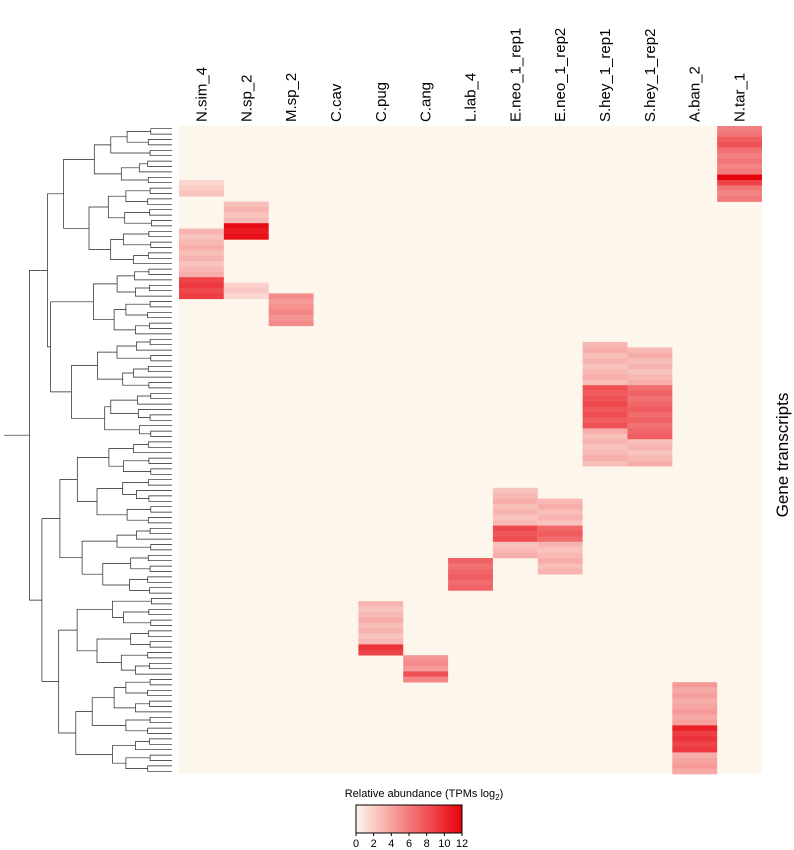 Image resolution: width=794 pixels, height=850 pixels. Describe the element at coordinates (409, 844) in the screenshot. I see `legend-tick-label: 6` at that location.